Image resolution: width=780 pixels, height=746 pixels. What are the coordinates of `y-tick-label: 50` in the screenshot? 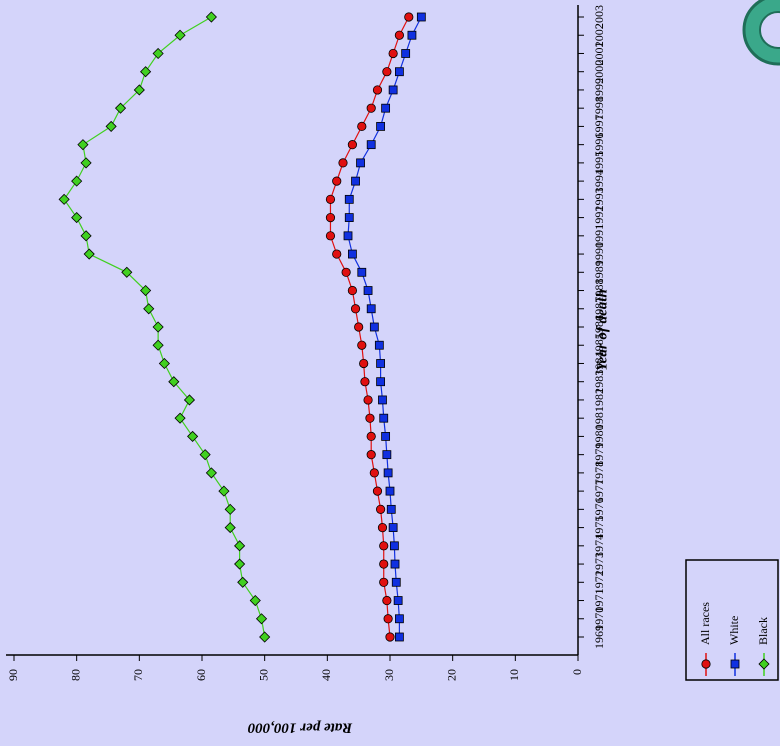 It's located at (263, 675).